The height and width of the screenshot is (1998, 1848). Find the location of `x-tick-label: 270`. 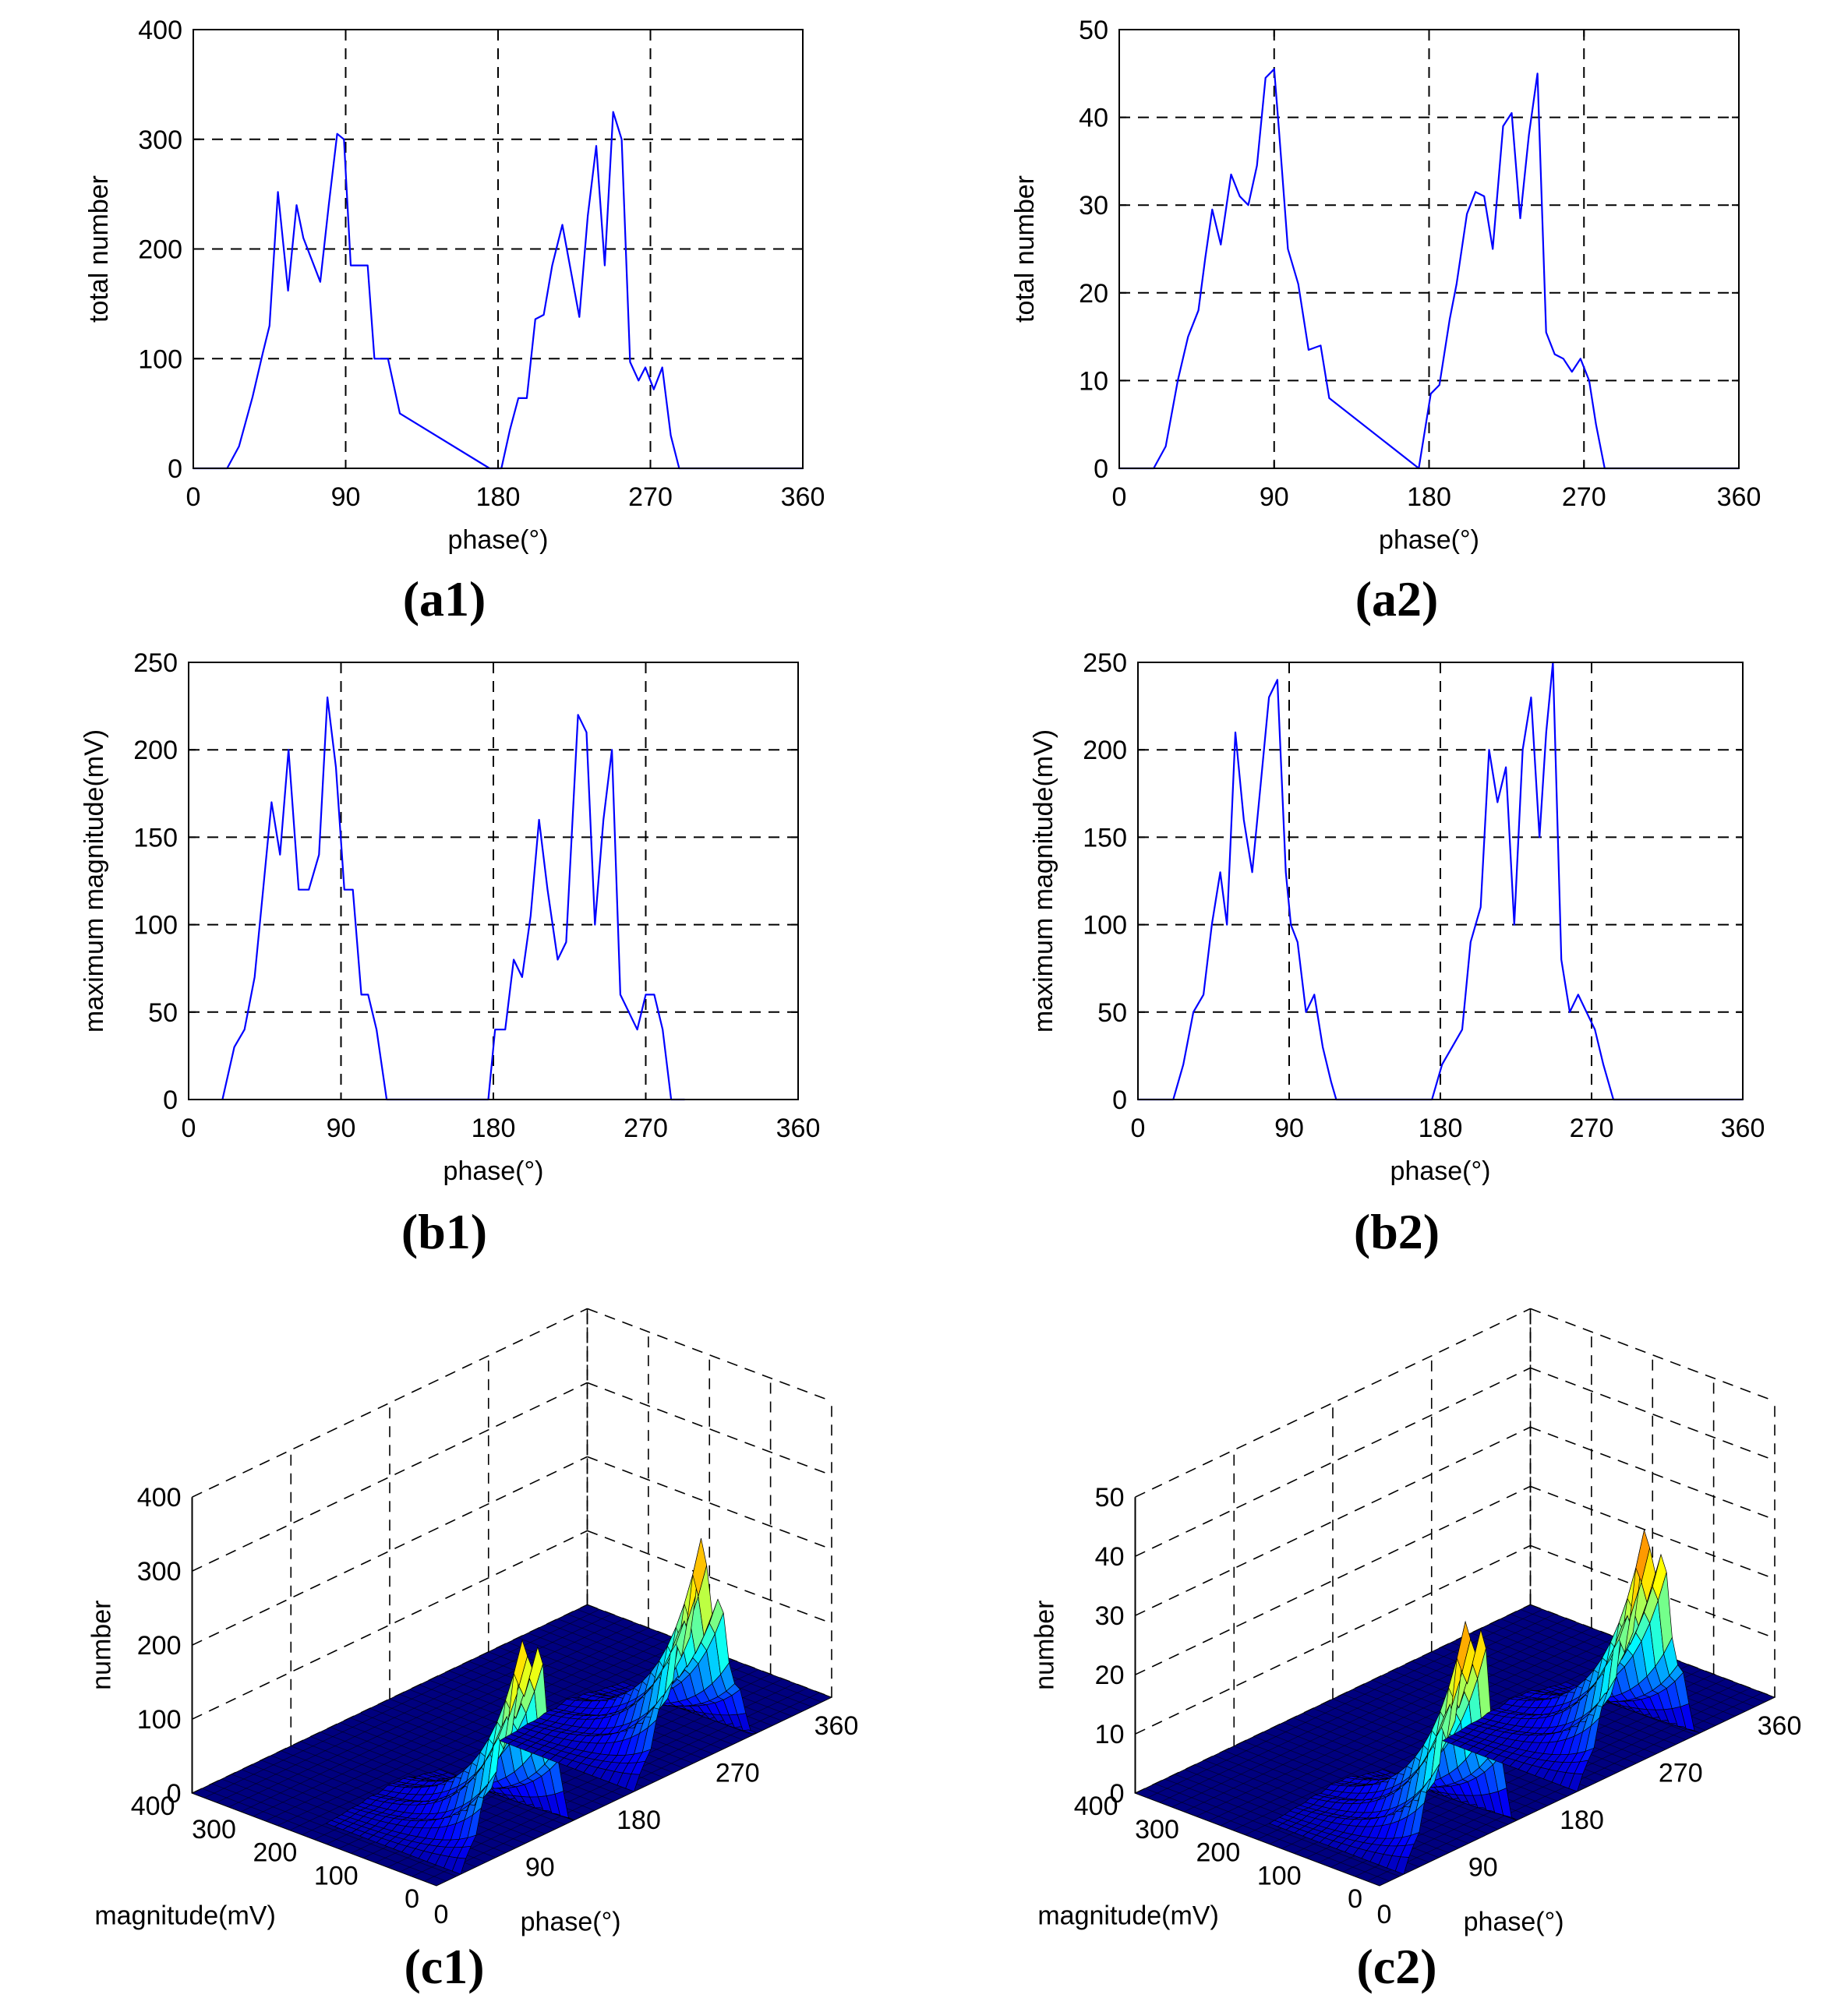

x-tick-label: 270 is located at coordinates (1592, 1128).